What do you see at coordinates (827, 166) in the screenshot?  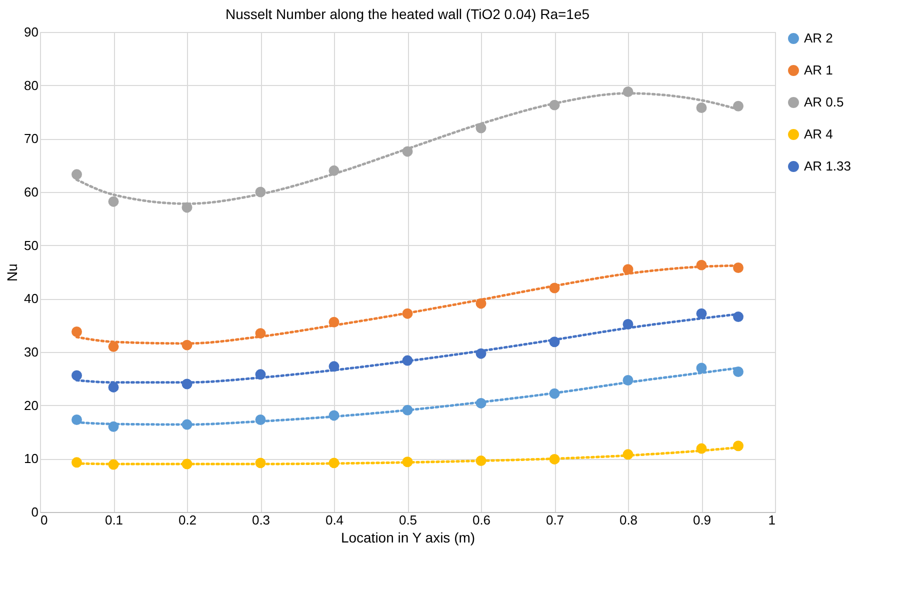 I see `legend-label: AR 1.33` at bounding box center [827, 166].